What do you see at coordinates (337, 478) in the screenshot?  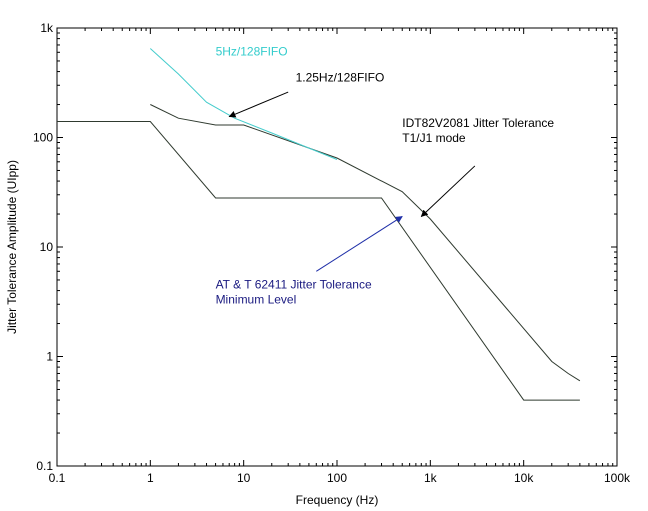 I see `x-tick-label: 100` at bounding box center [337, 478].